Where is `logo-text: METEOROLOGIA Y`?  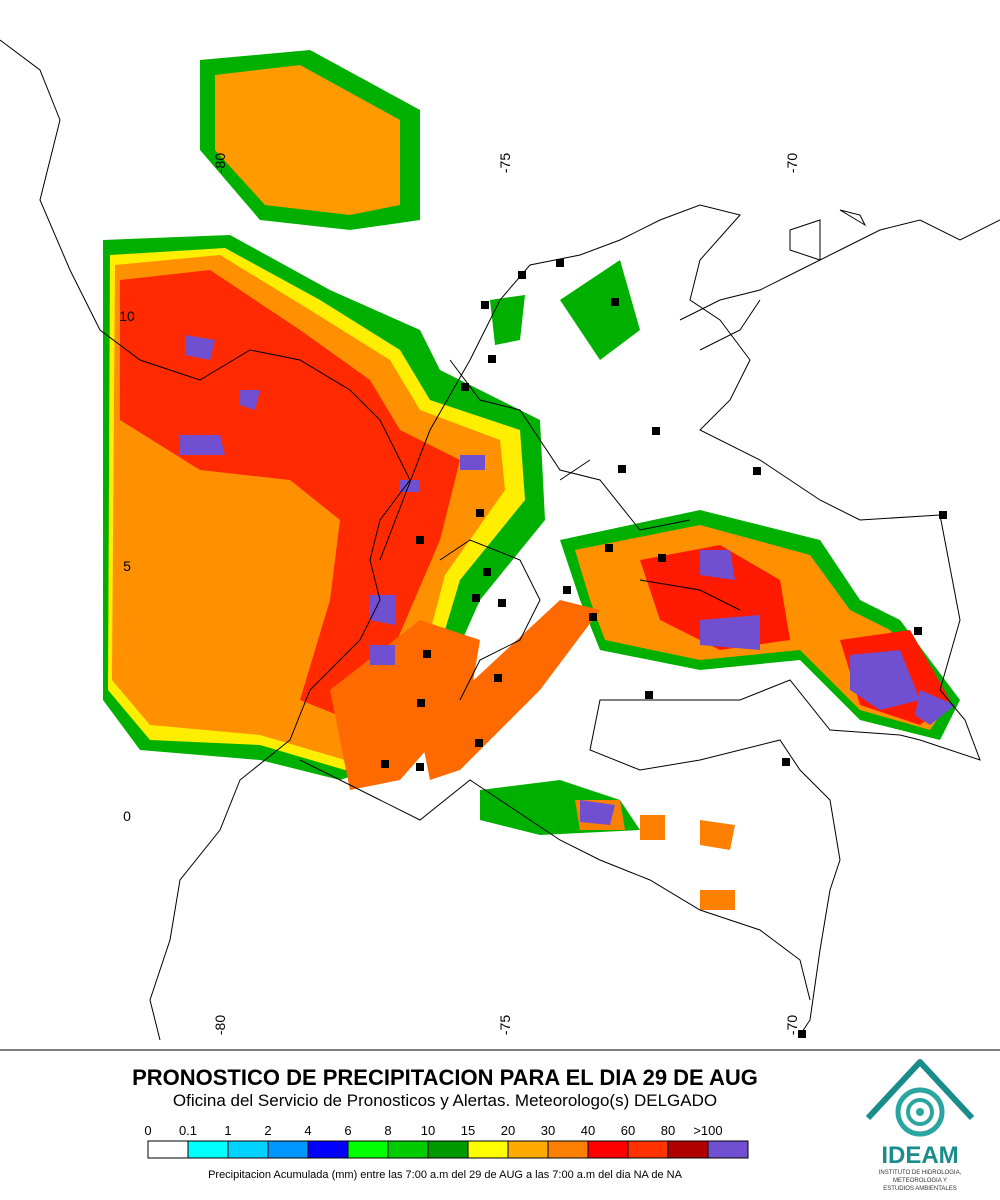
logo-text: METEOROLOGIA Y is located at coordinates (920, 1181).